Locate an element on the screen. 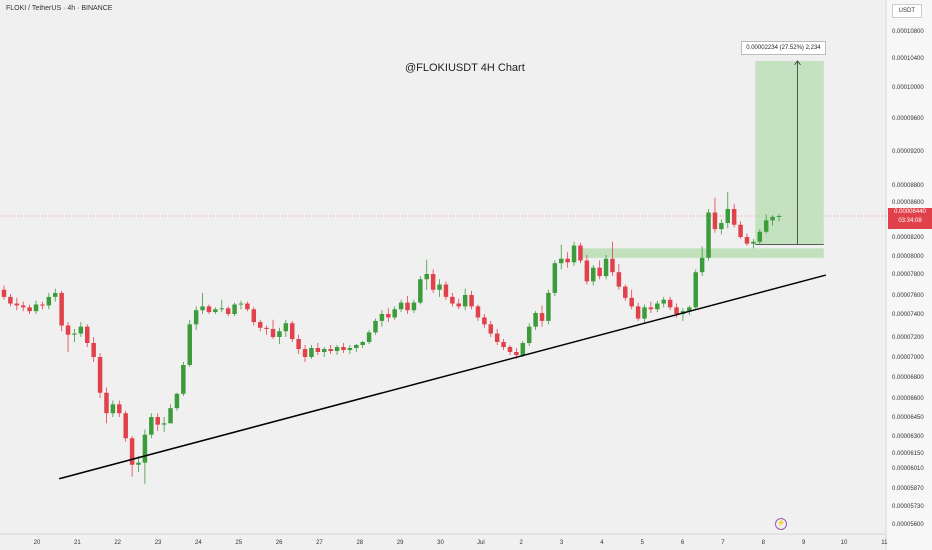 Image resolution: width=932 pixels, height=550 pixels. y-tick-label: 0.00005730 is located at coordinates (908, 507).